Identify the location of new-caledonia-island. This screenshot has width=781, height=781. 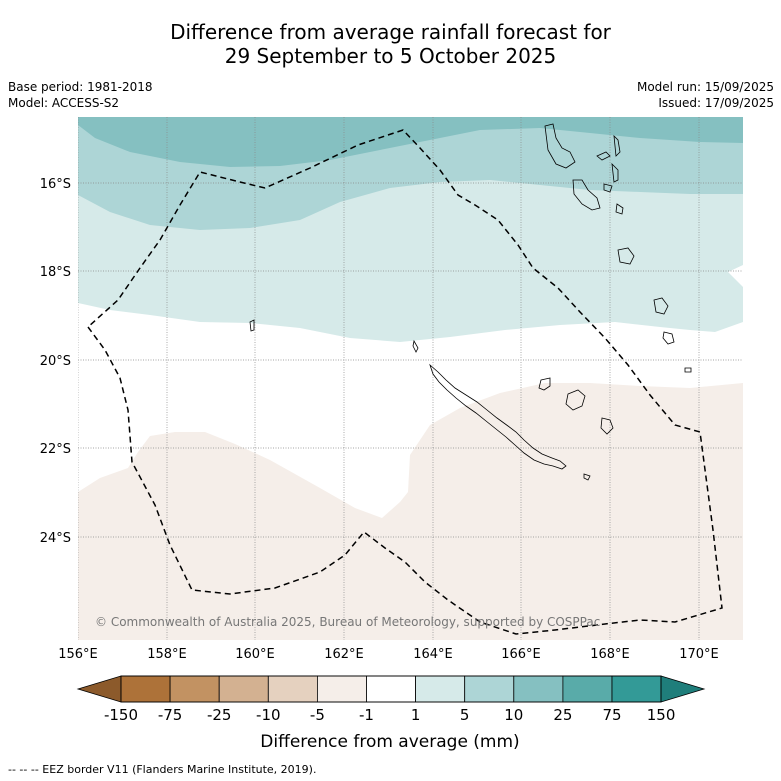
(498, 416).